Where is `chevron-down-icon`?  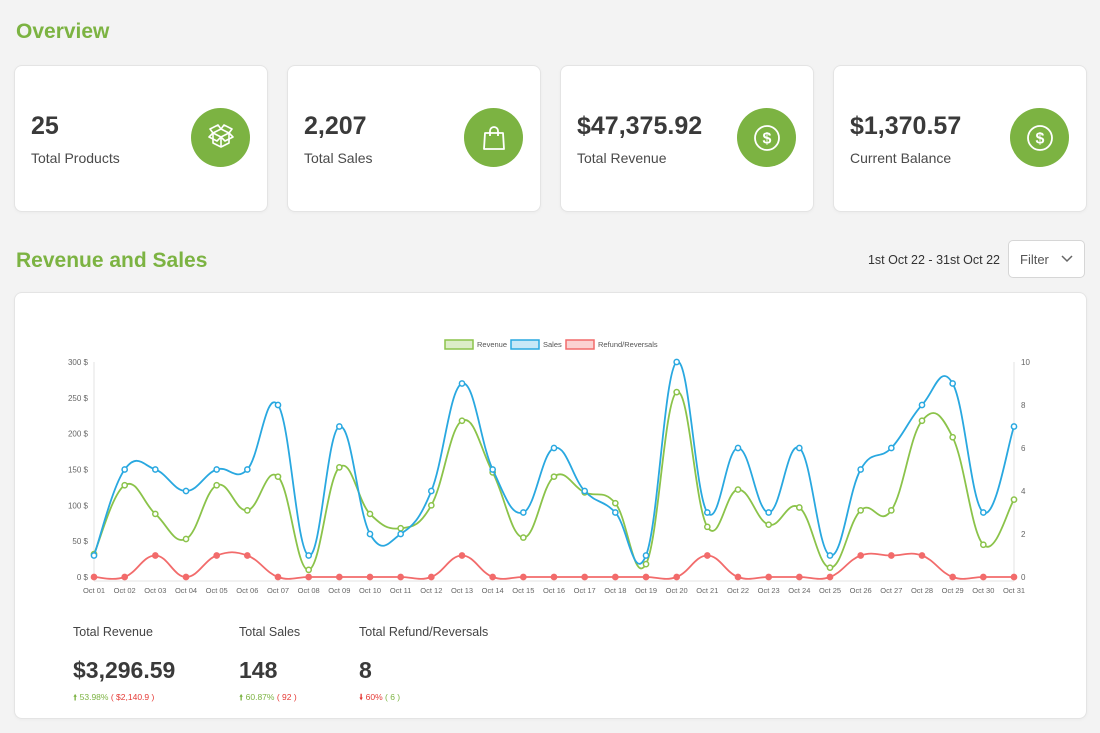
chevron-down-icon is located at coordinates (1067, 259).